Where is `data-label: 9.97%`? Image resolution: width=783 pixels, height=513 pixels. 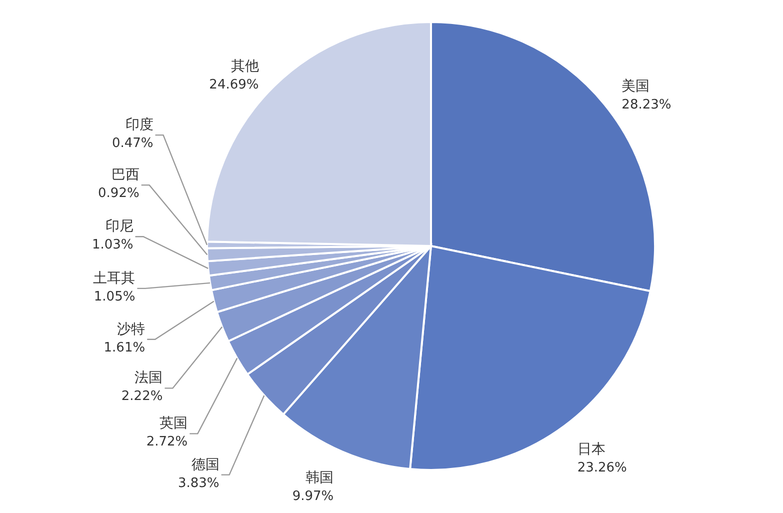 data-label: 9.97% is located at coordinates (313, 496).